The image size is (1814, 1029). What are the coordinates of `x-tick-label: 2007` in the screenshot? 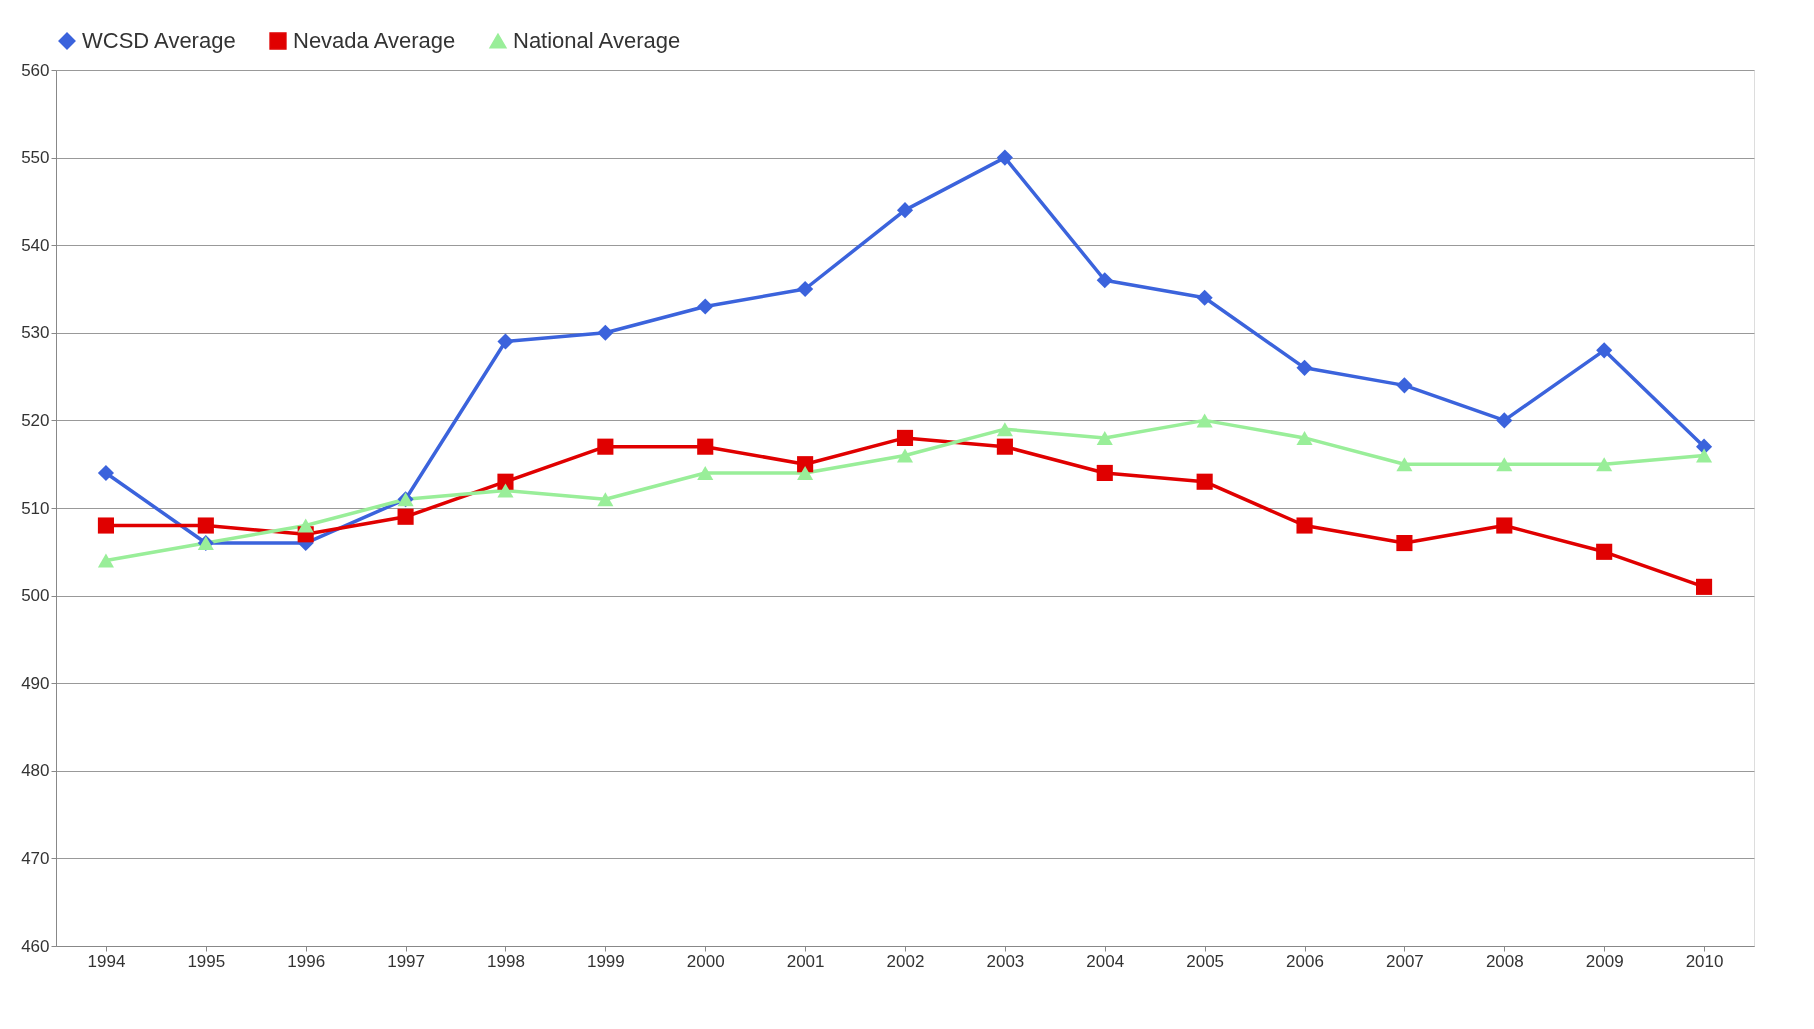 It's located at (1405, 961).